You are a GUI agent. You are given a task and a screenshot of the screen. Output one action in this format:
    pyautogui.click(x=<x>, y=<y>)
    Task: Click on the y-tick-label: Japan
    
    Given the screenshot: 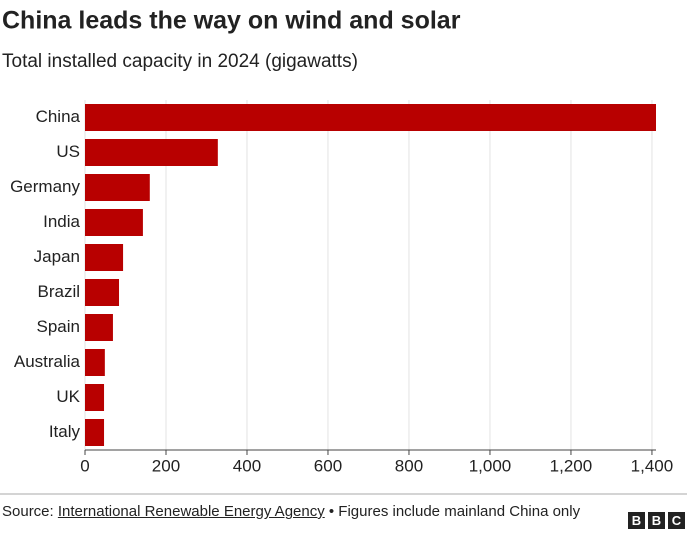 What is the action you would take?
    pyautogui.click(x=57, y=256)
    